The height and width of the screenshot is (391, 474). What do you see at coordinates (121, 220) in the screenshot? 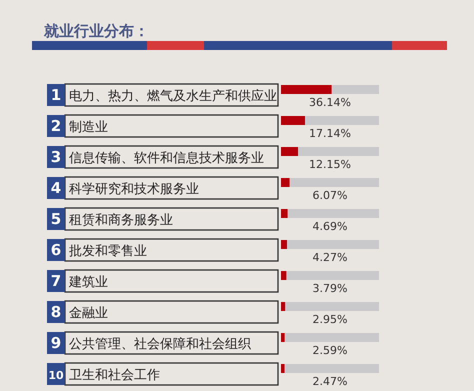
I see `y-tick-label: 租赁和商务服务业` at bounding box center [121, 220].